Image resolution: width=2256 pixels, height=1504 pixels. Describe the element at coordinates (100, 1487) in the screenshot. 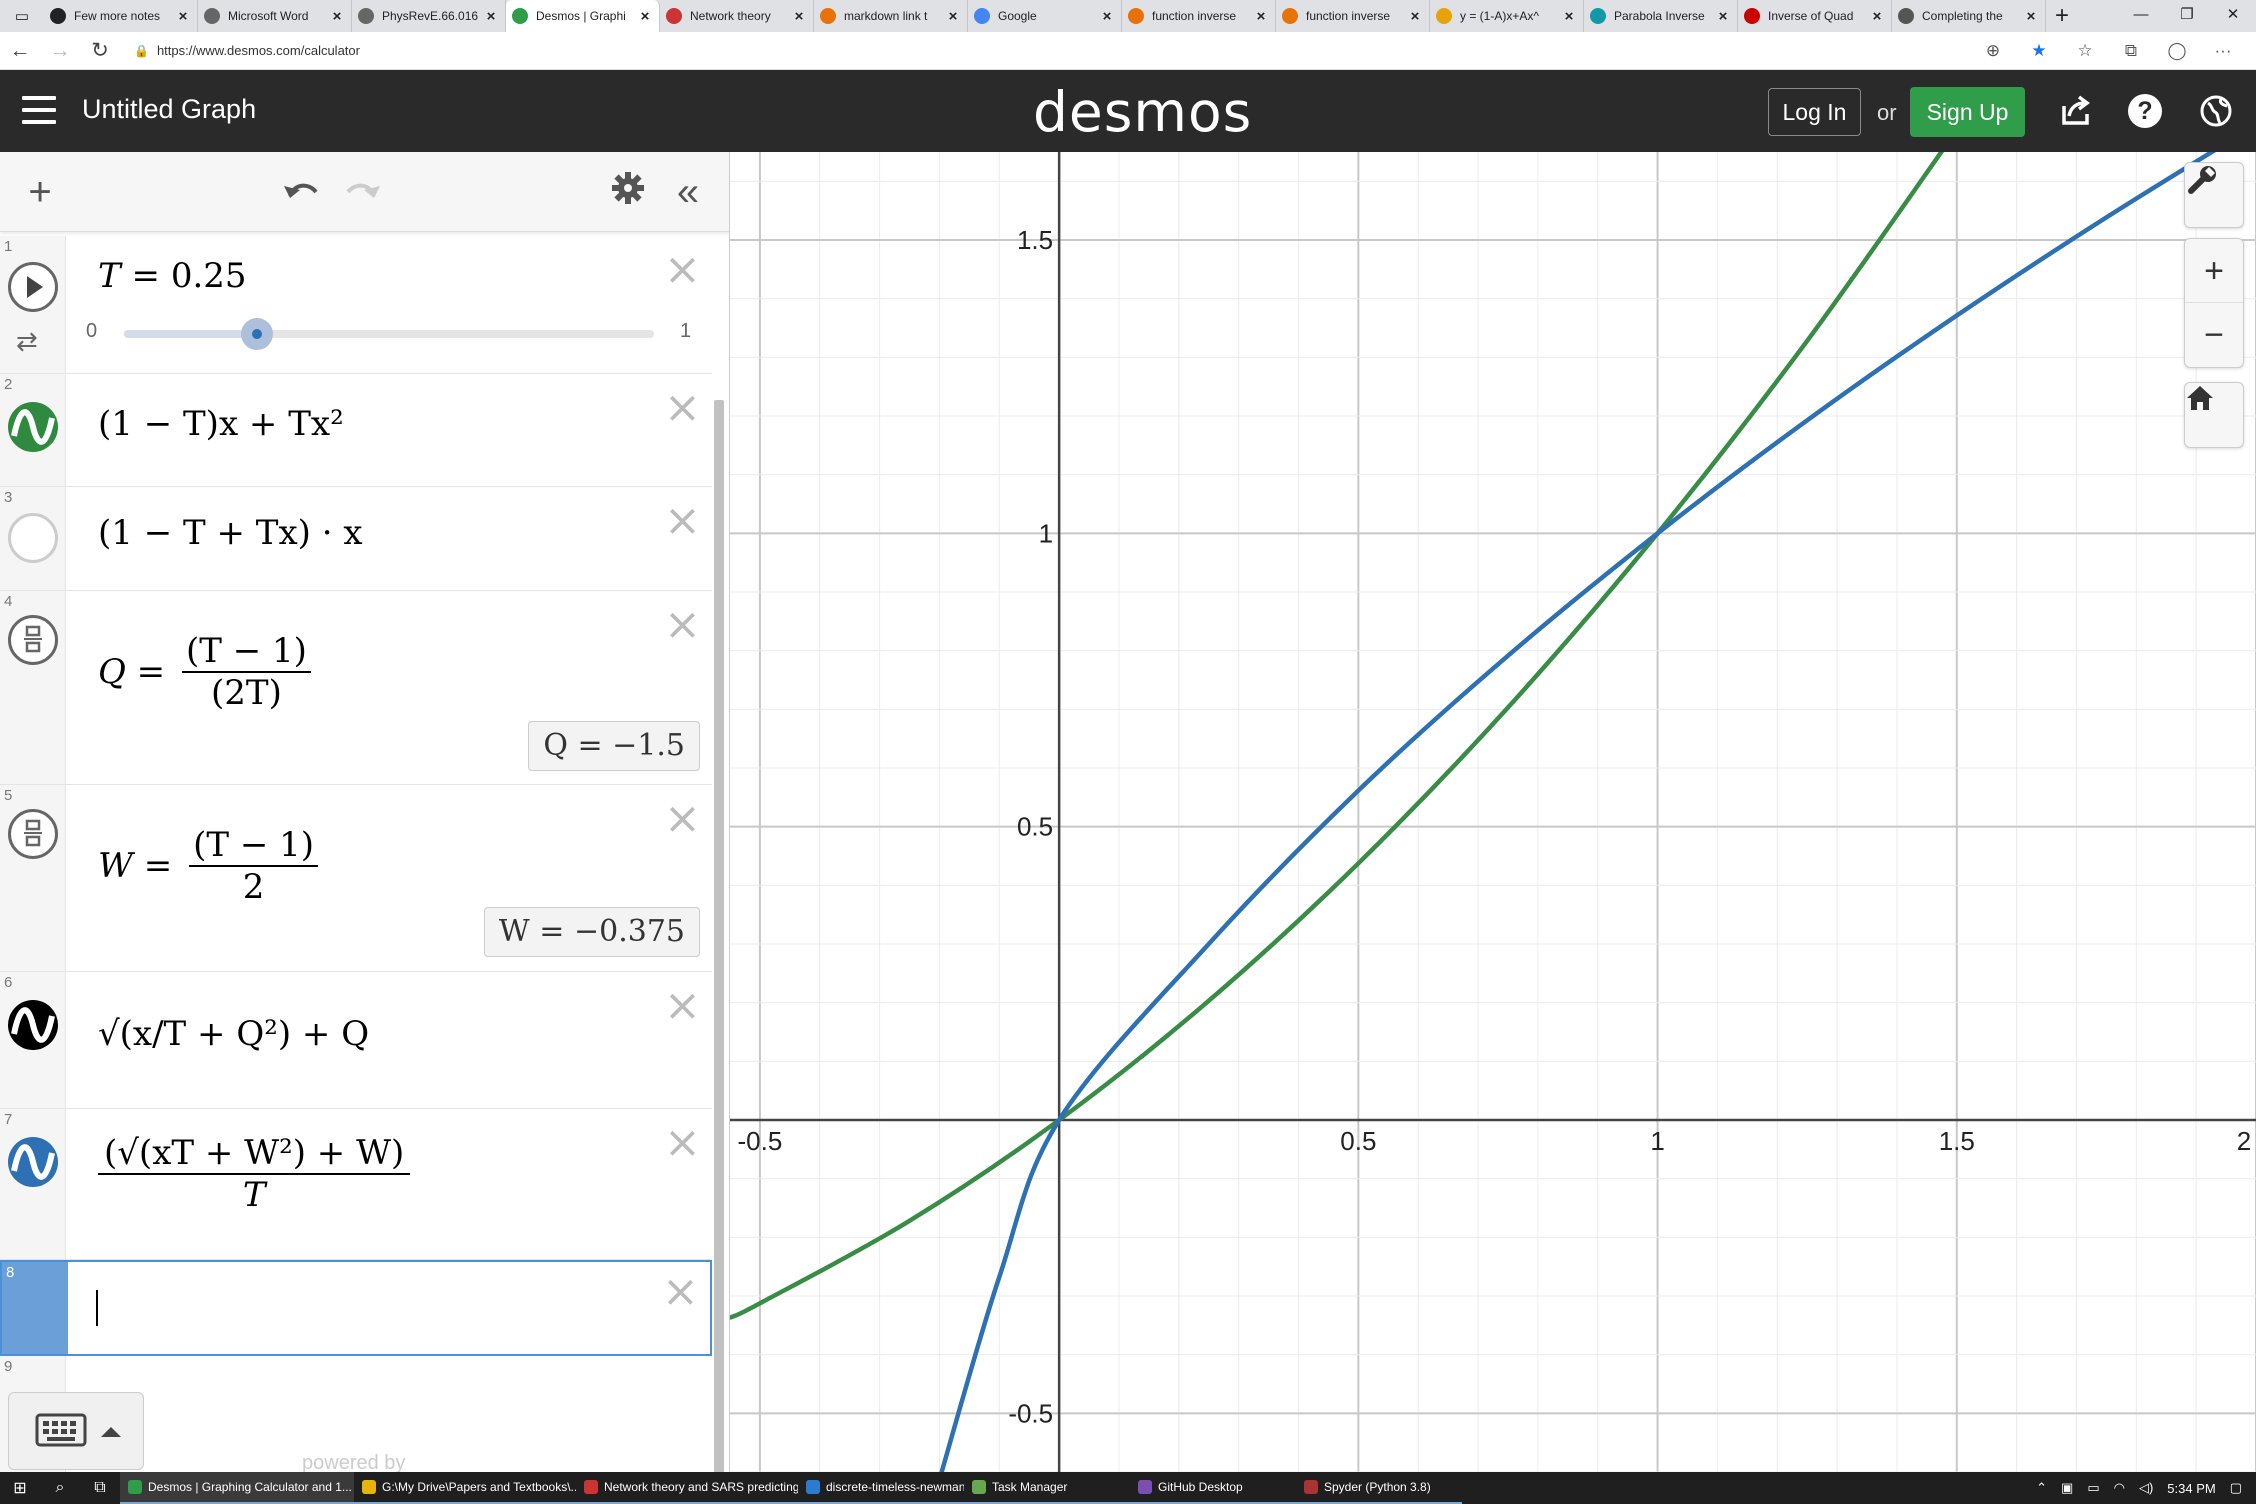

I see `task-view-icon: ⧉` at that location.